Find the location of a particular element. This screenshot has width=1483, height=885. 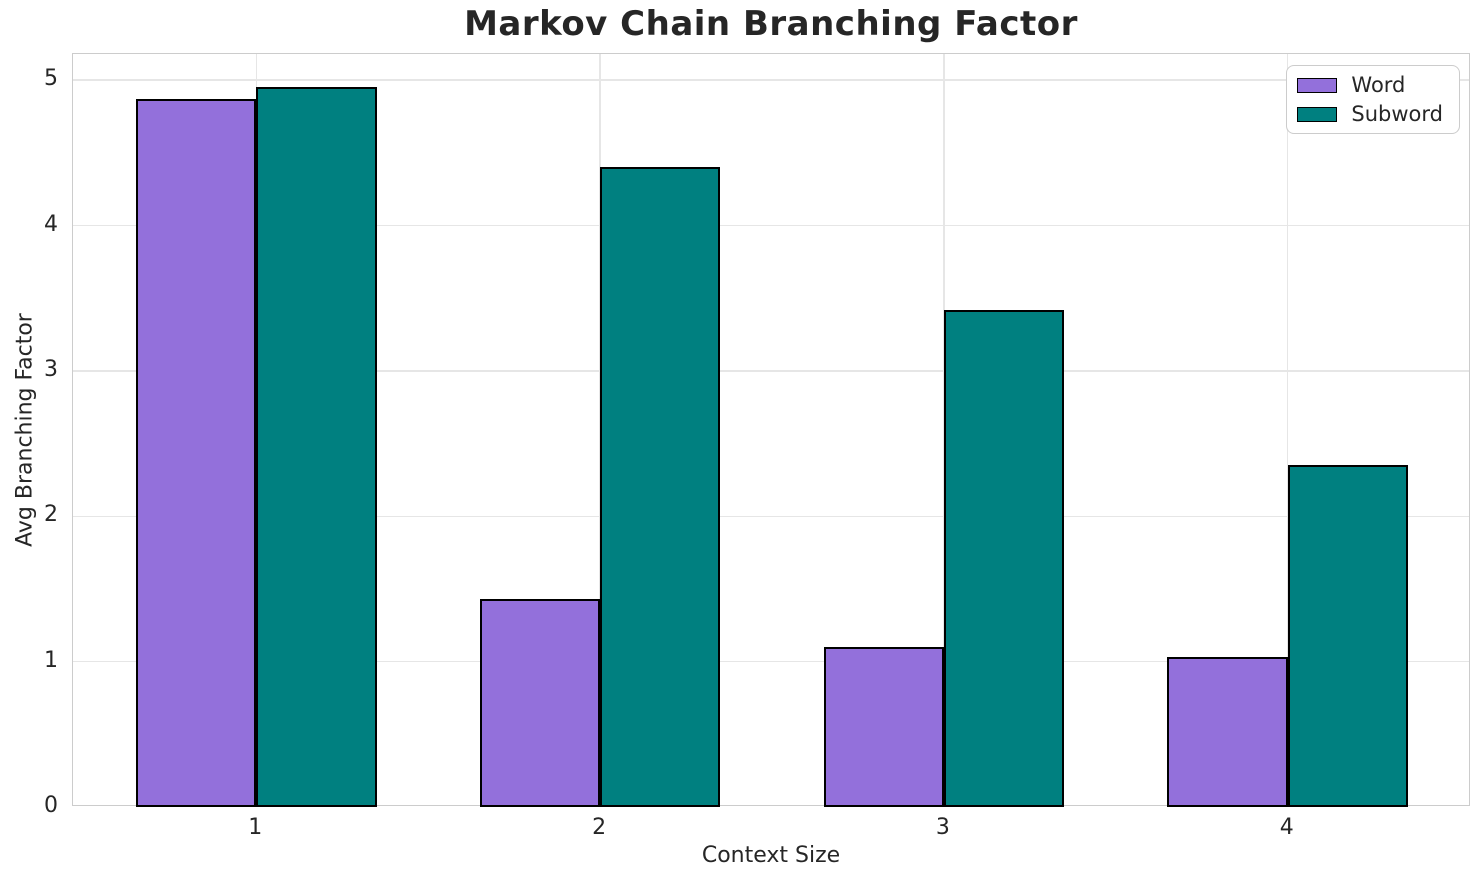

legend: Word Subword is located at coordinates (1373, 99).